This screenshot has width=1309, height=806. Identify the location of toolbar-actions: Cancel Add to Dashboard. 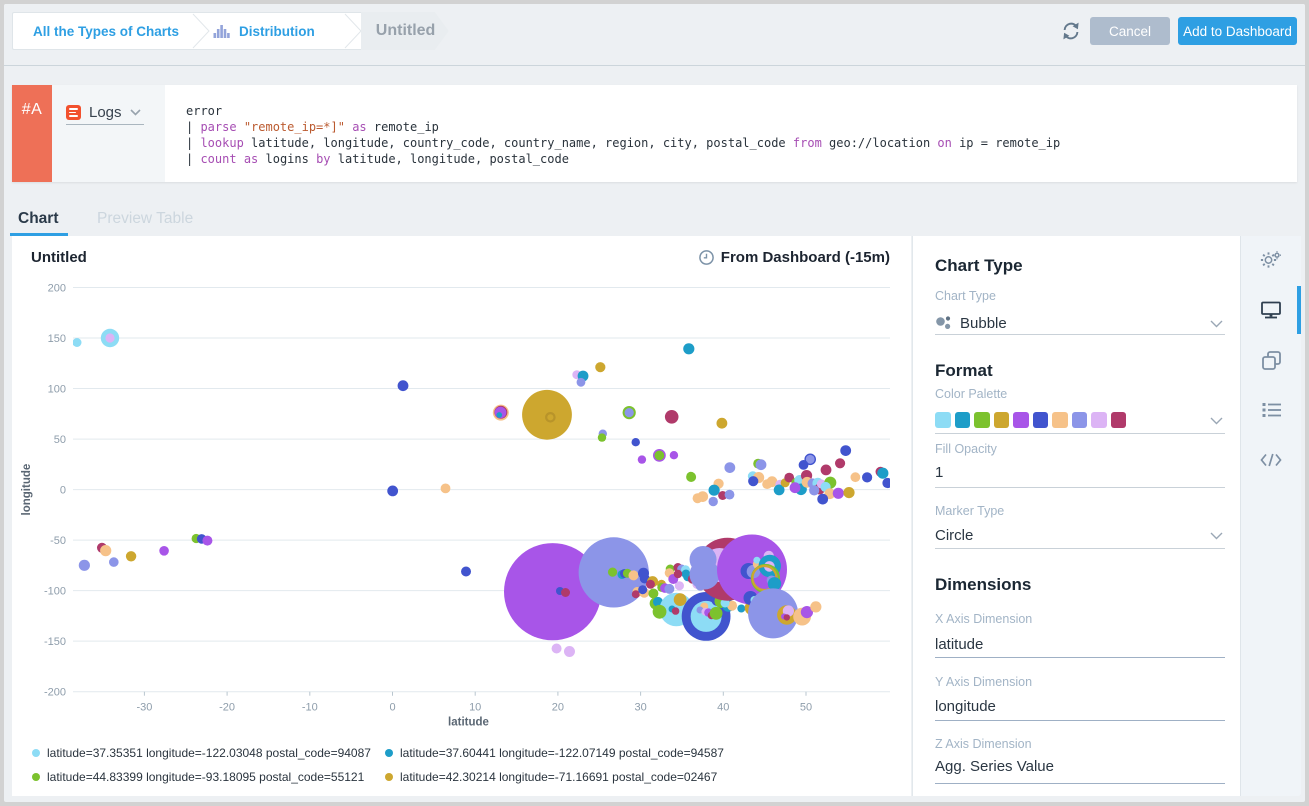
(1179, 31).